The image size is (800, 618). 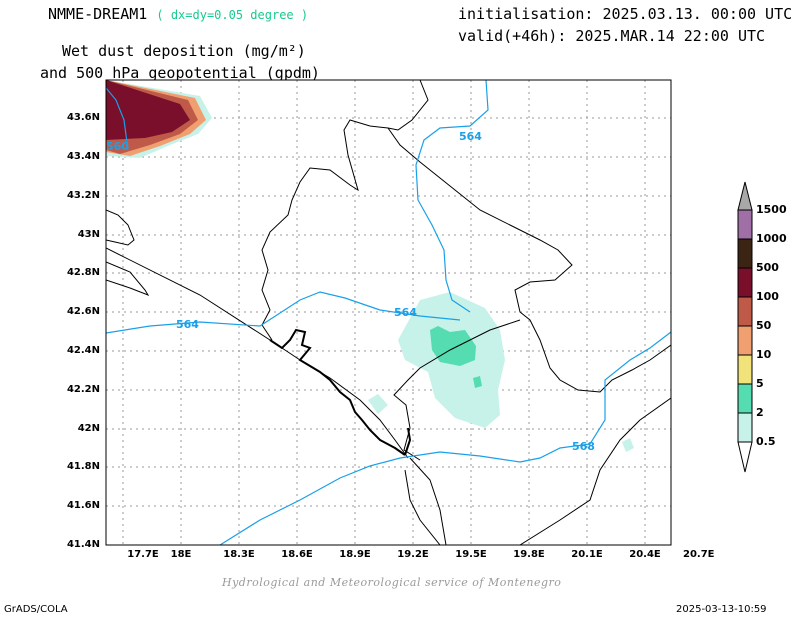 What do you see at coordinates (117, 146) in the screenshot?
I see `contour-label: 560` at bounding box center [117, 146].